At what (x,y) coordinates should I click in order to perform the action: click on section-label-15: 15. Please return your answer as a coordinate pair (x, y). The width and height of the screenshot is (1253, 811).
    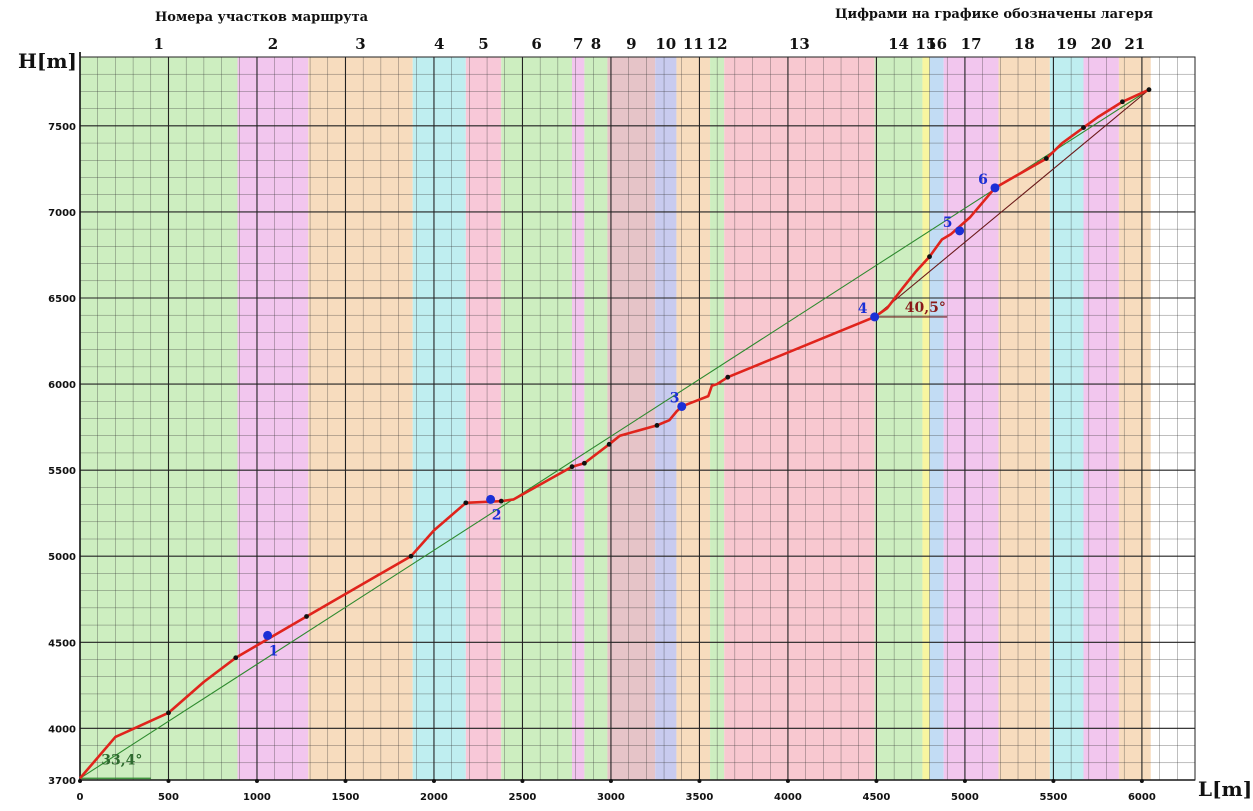
    Looking at the image, I should click on (926, 44).